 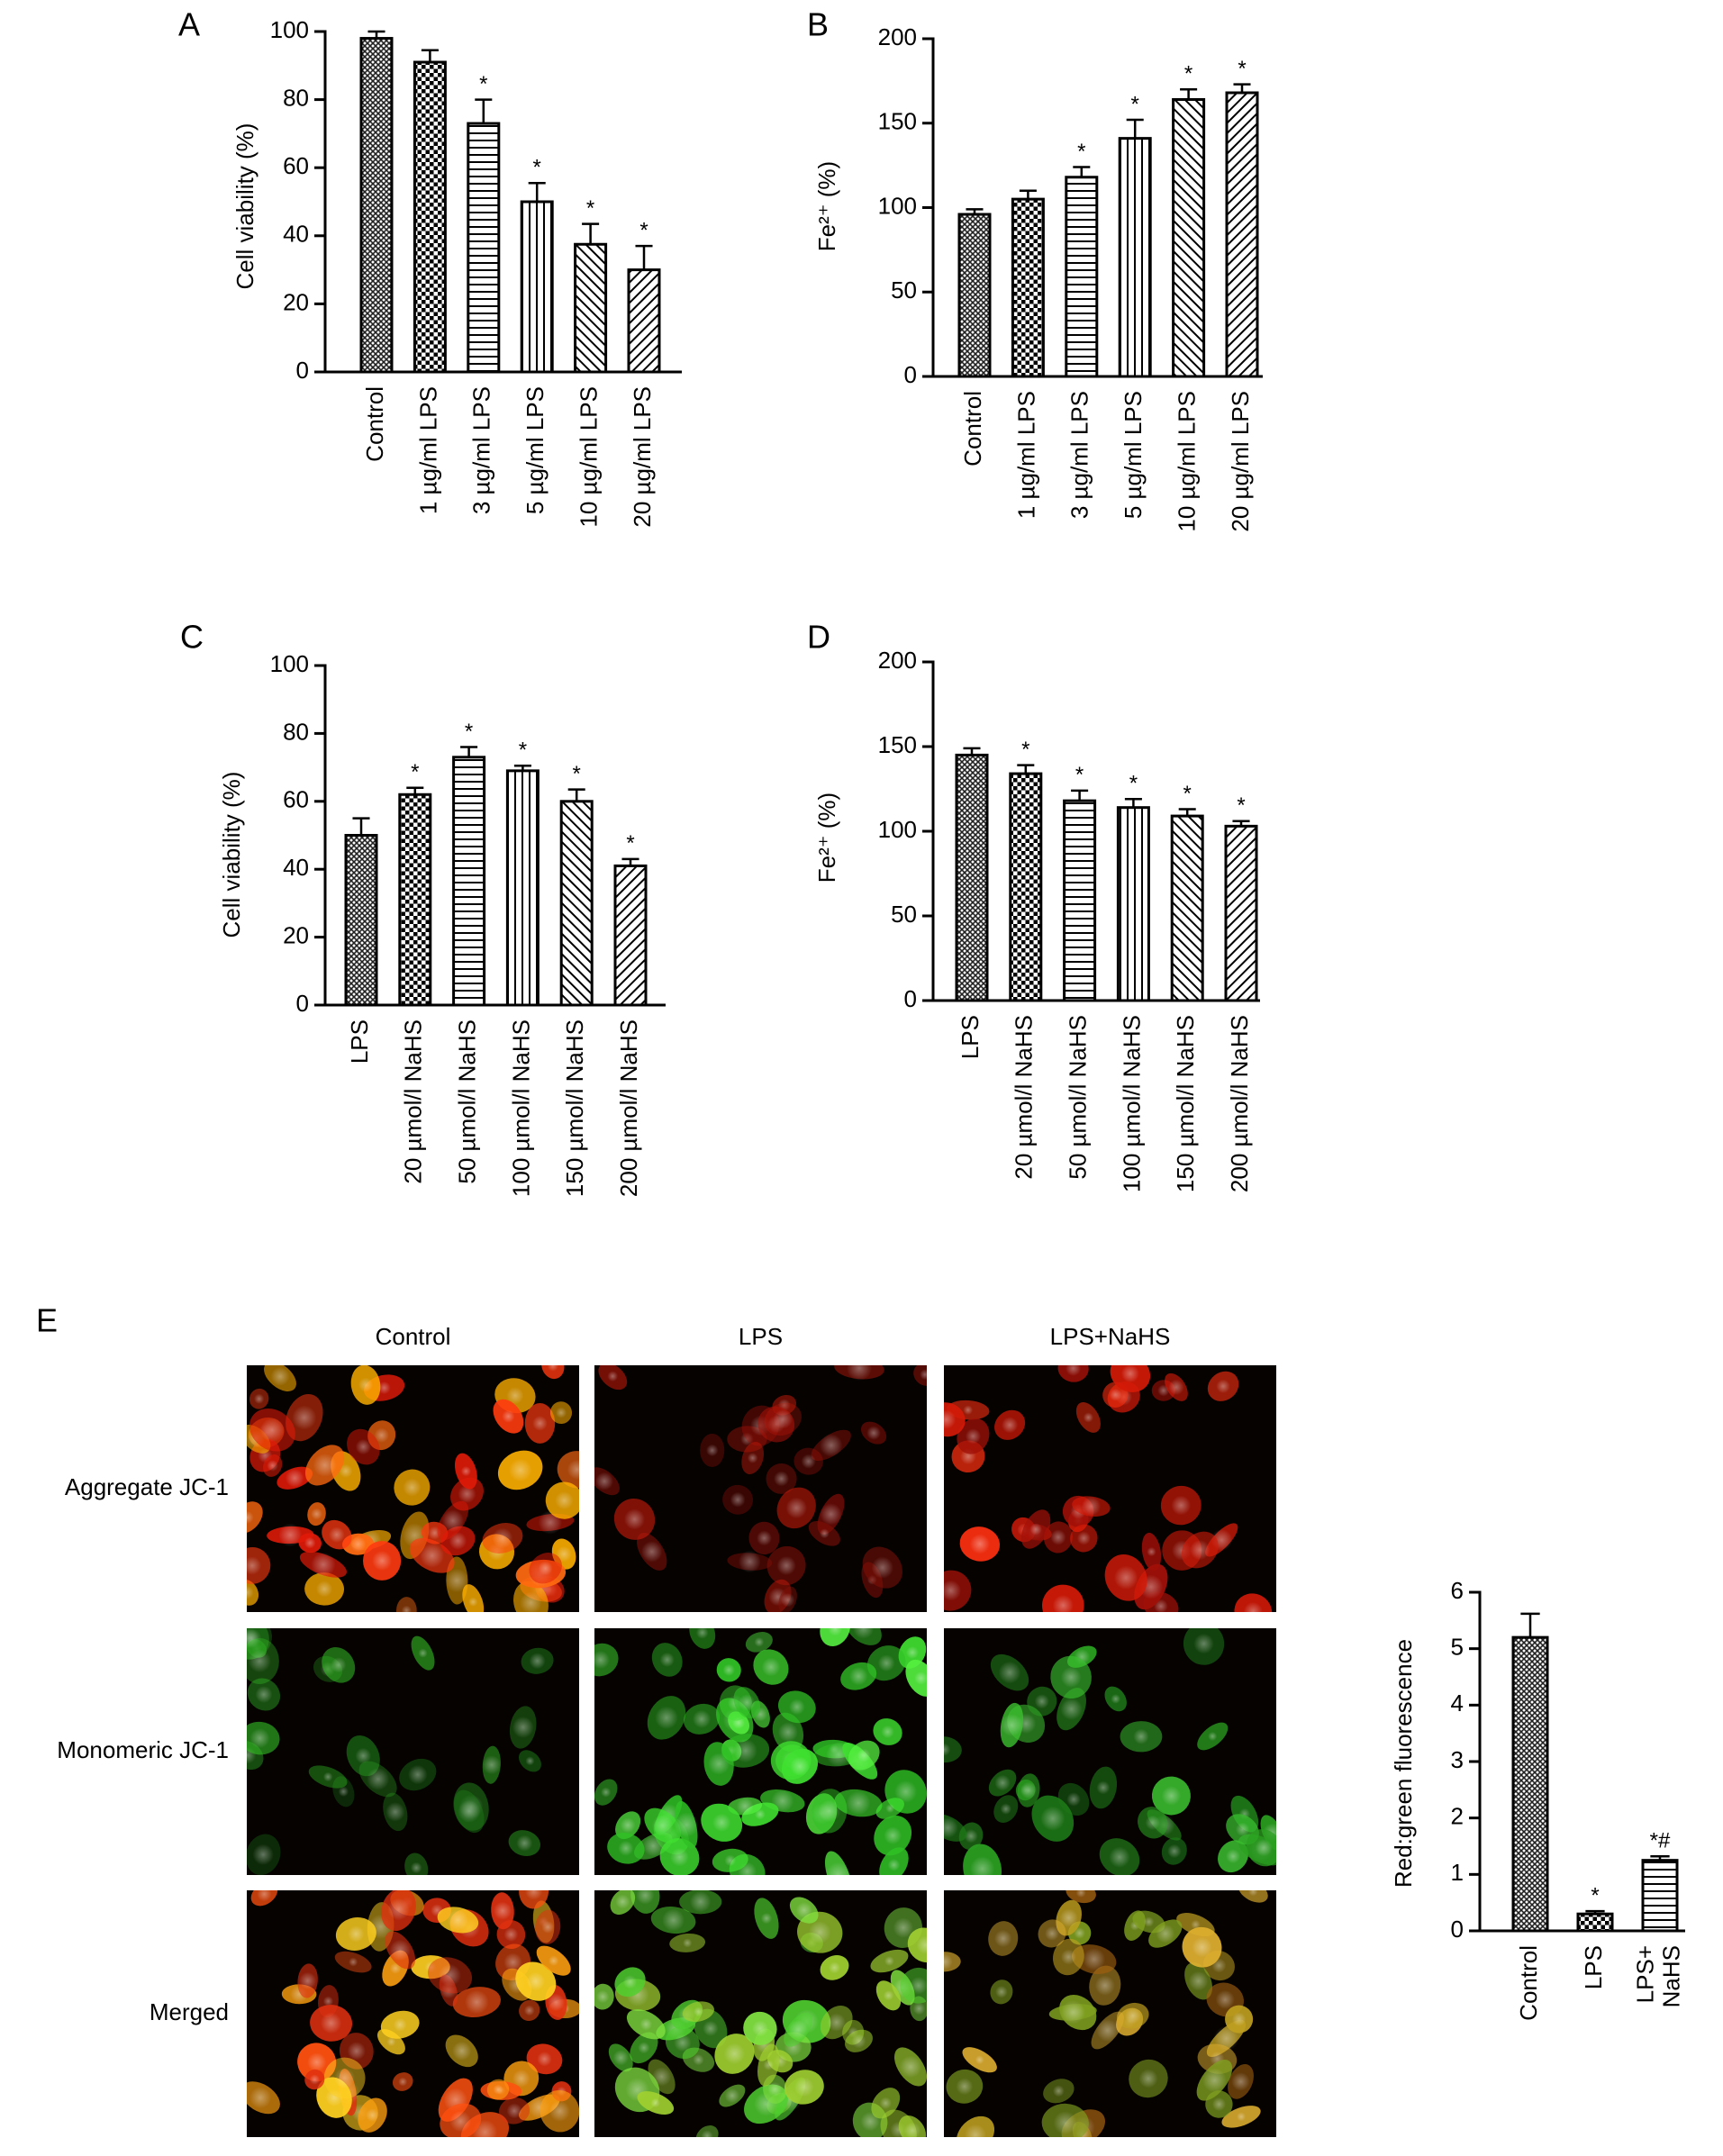 What do you see at coordinates (838, 1863) in the screenshot?
I see `cell` at bounding box center [838, 1863].